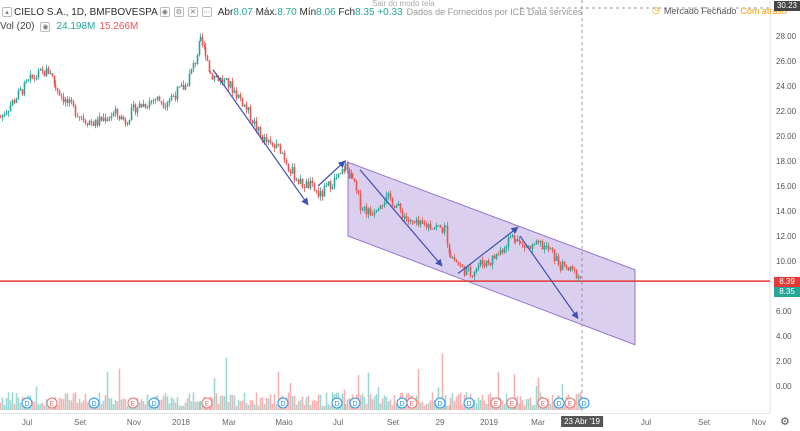  I want to click on delayed-label: Com atraso, so click(763, 10).